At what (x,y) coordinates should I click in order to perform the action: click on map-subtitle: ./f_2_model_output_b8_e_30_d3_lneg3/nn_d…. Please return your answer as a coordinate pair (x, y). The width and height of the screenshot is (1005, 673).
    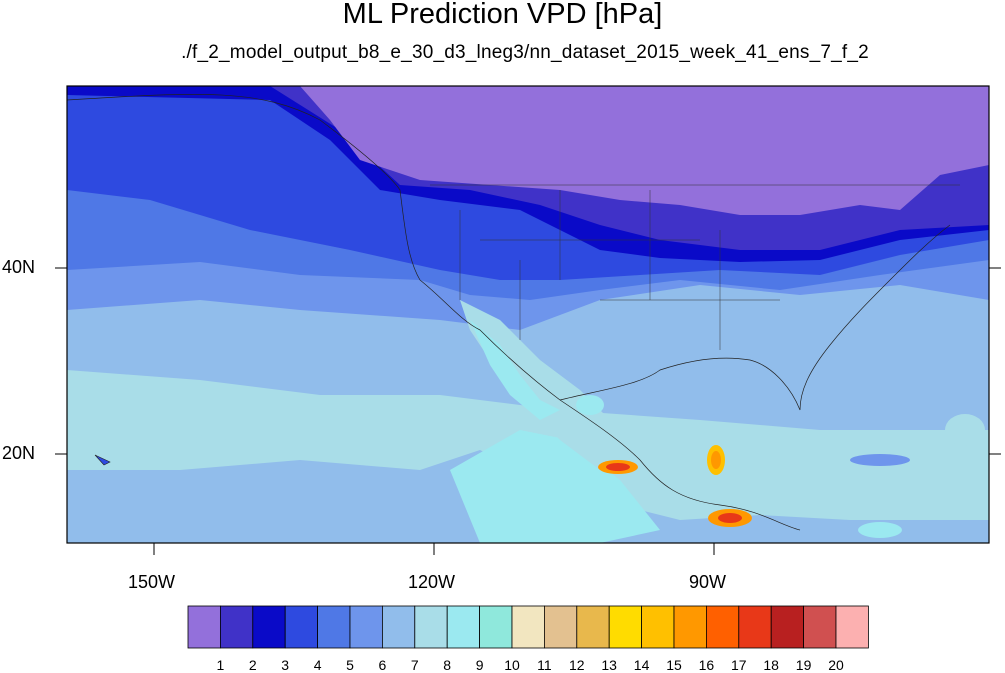
    Looking at the image, I should click on (525, 52).